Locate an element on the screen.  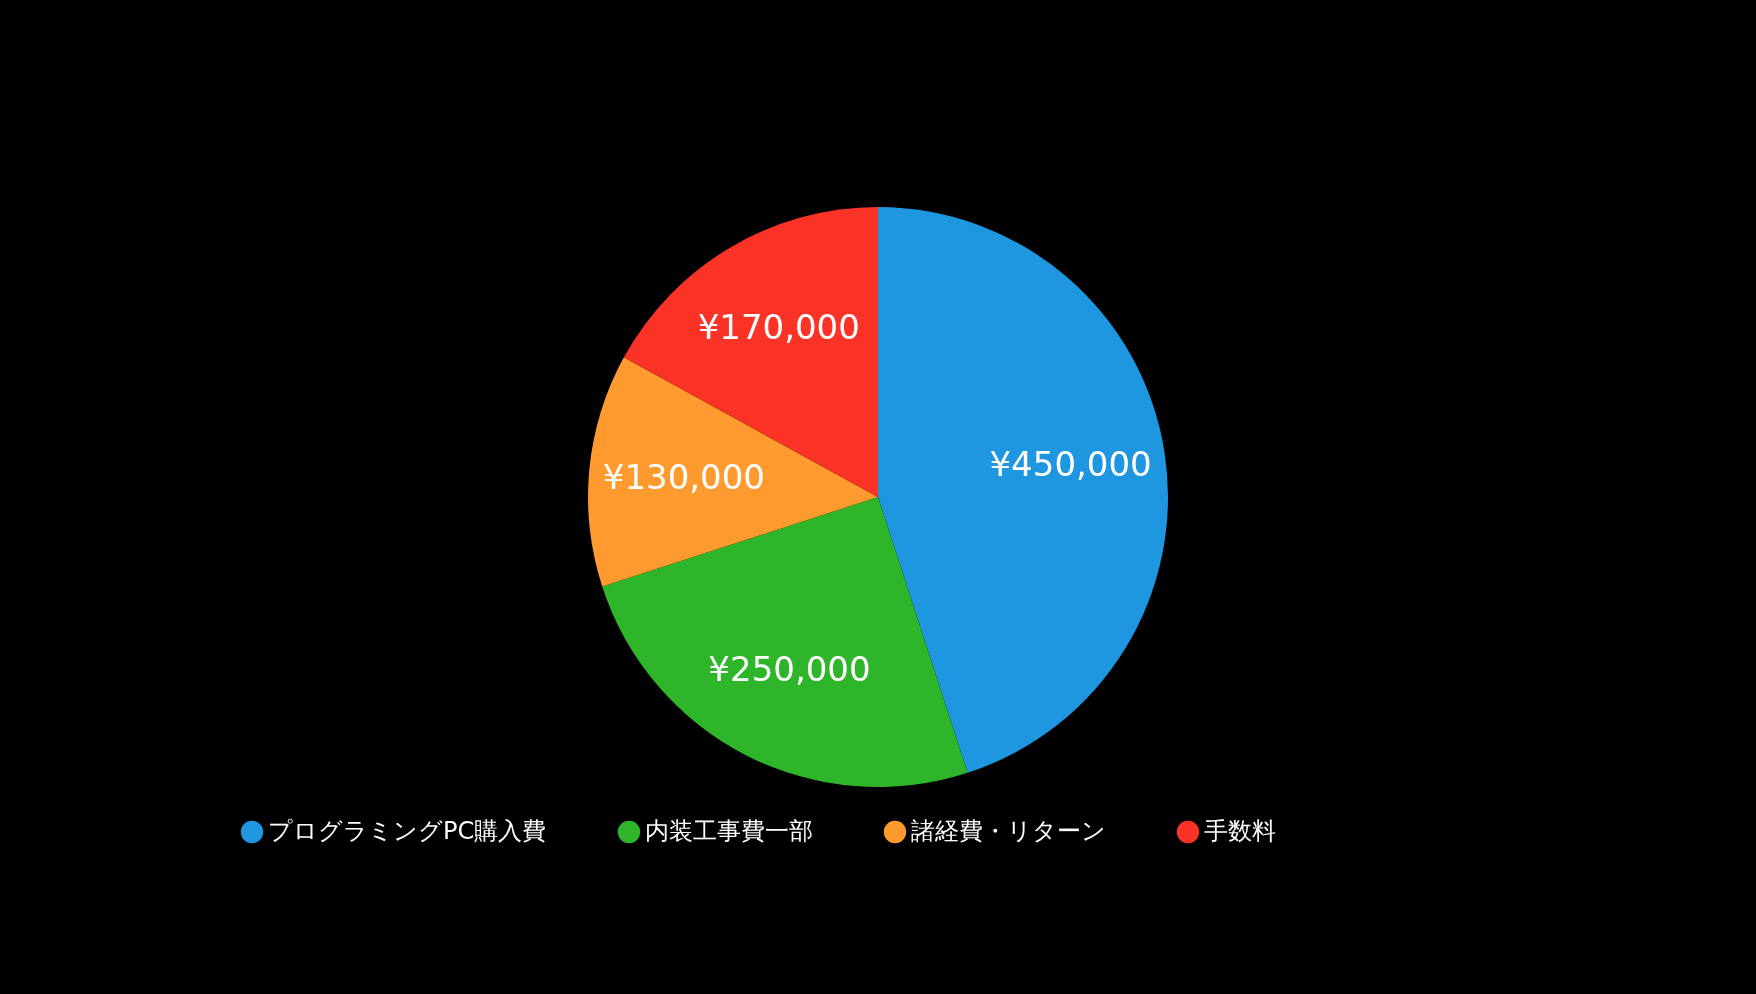
legend-label: 諸経費・リターン is located at coordinates (1008, 831).